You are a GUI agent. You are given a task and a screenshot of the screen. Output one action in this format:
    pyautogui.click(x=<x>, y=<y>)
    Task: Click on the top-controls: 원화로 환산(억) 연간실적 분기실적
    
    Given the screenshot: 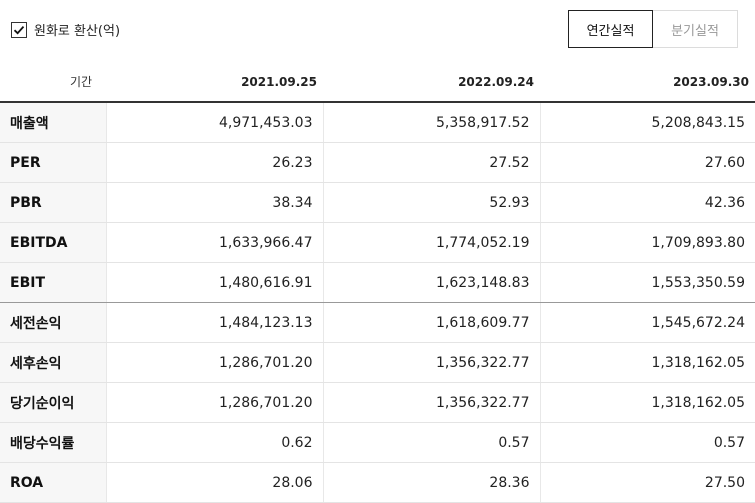 What is the action you would take?
    pyautogui.click(x=377, y=31)
    